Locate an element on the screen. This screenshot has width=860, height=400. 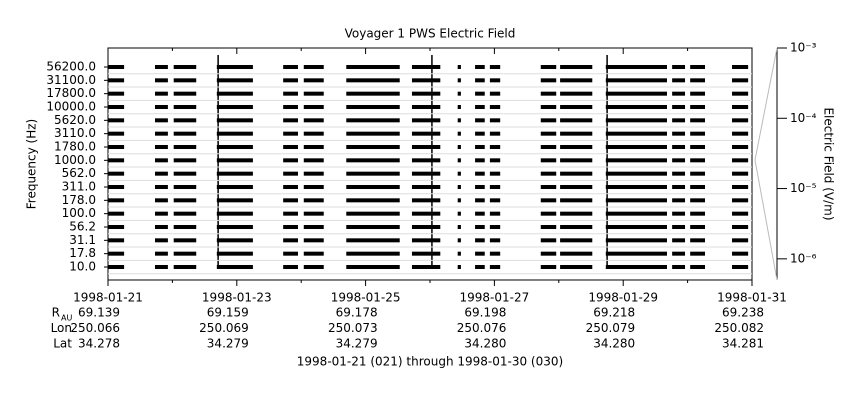
ephemeris-subscript: AU is located at coordinates (66, 318).